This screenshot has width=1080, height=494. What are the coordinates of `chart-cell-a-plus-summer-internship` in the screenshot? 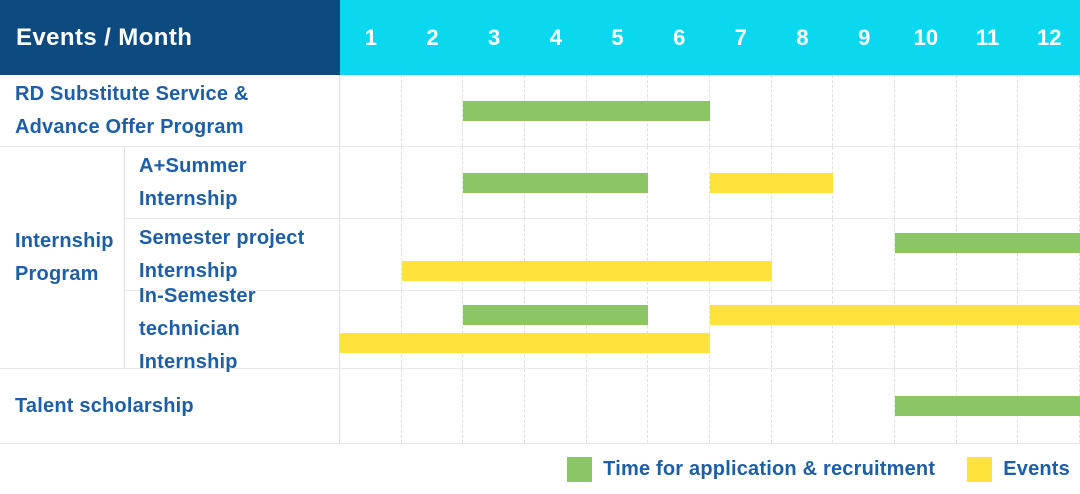 It's located at (710, 182).